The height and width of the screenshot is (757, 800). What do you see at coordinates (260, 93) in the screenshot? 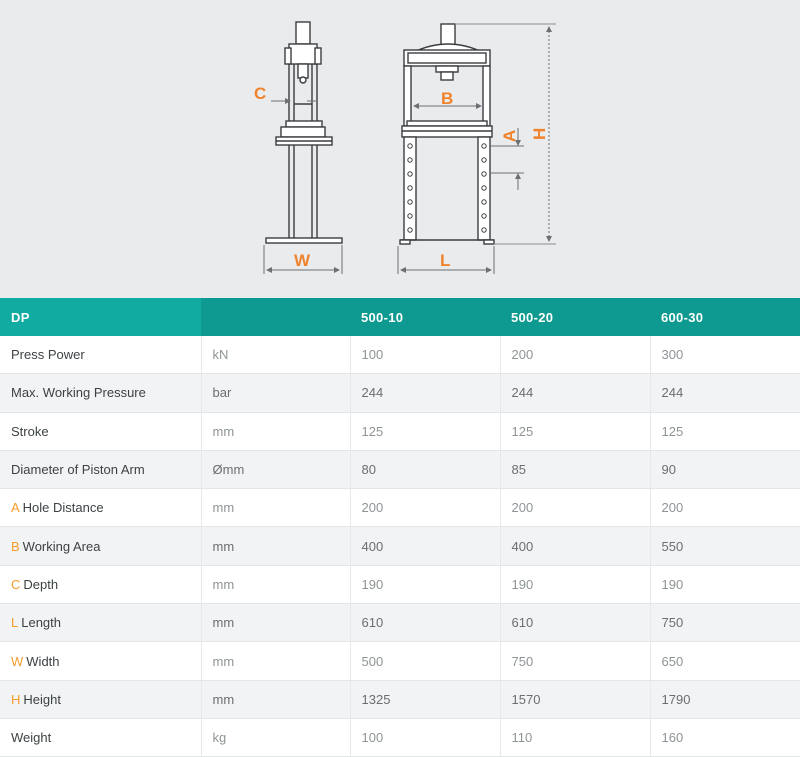
I see `dim-label-c: C` at bounding box center [260, 93].